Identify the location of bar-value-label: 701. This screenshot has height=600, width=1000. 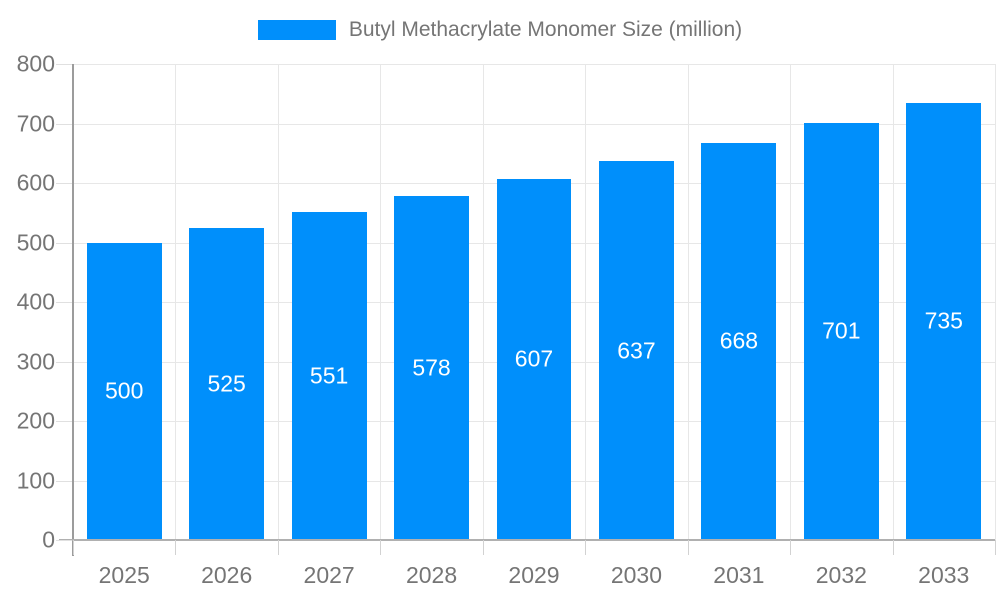
(841, 330).